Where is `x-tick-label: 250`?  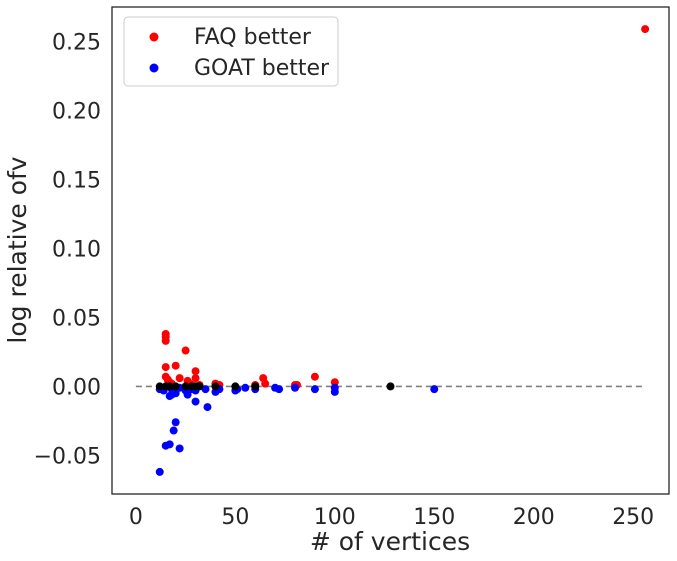
x-tick-label: 250 is located at coordinates (633, 517).